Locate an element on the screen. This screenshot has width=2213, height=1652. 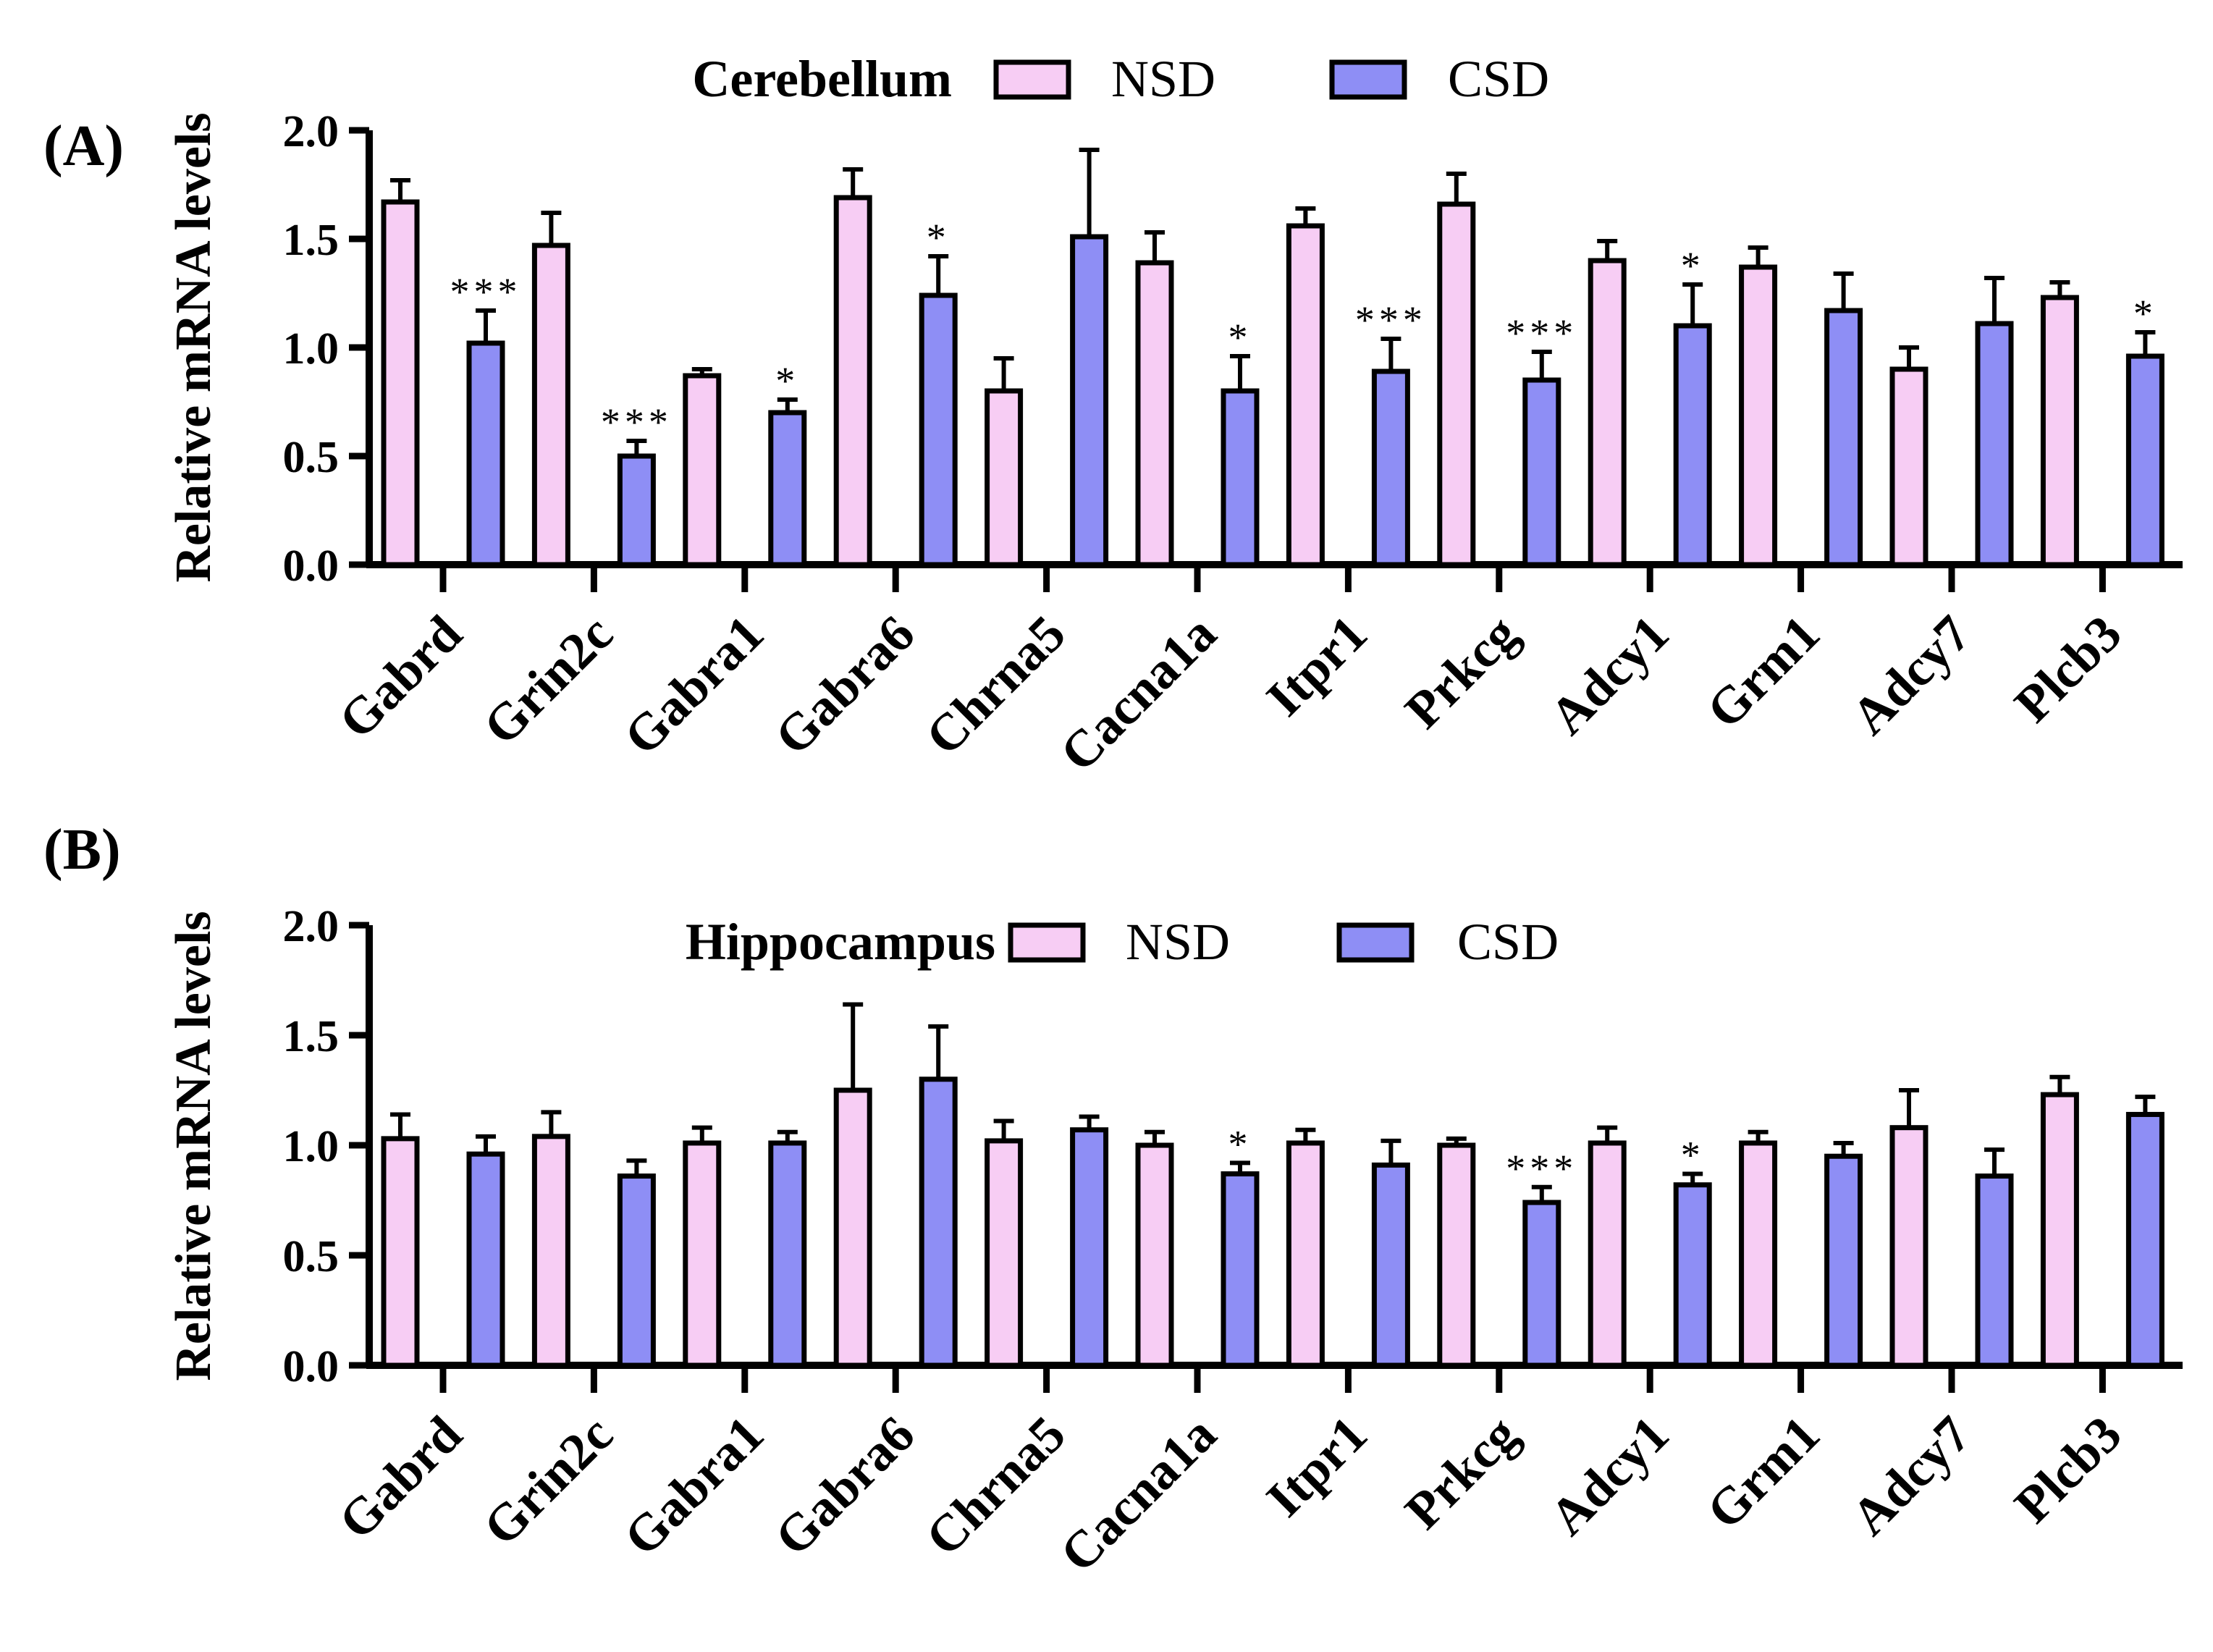
panel-label: (A) is located at coordinates (83, 146).